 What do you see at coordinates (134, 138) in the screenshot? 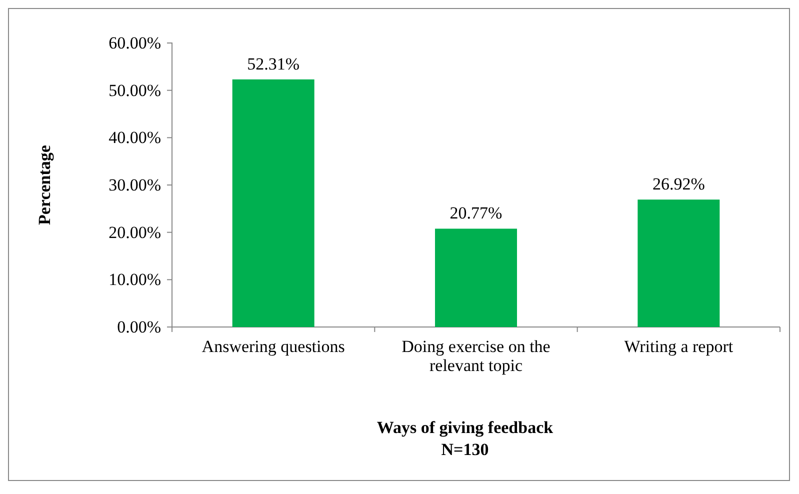
I see `y-tick-label: 40.00%` at bounding box center [134, 138].